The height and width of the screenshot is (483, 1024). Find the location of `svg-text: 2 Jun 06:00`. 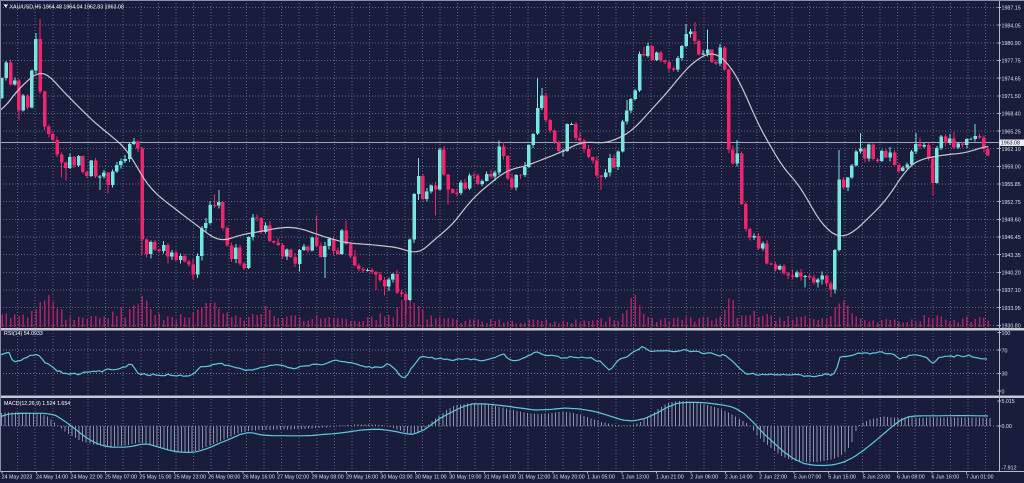

svg-text: 2 Jun 06:00 is located at coordinates (704, 478).